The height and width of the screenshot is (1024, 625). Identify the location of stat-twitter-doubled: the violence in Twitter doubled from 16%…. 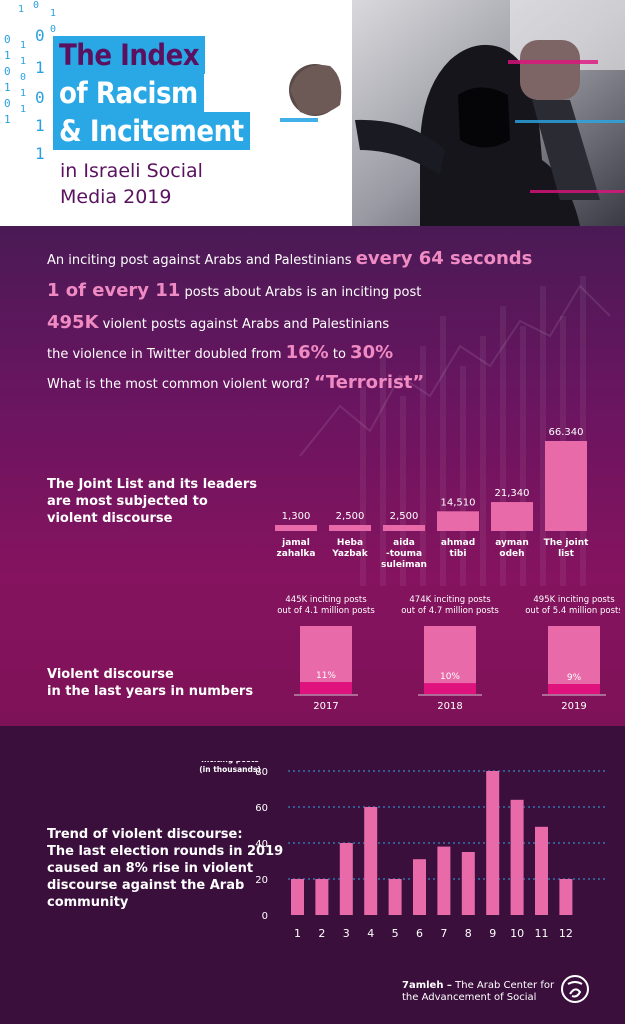
(220, 352).